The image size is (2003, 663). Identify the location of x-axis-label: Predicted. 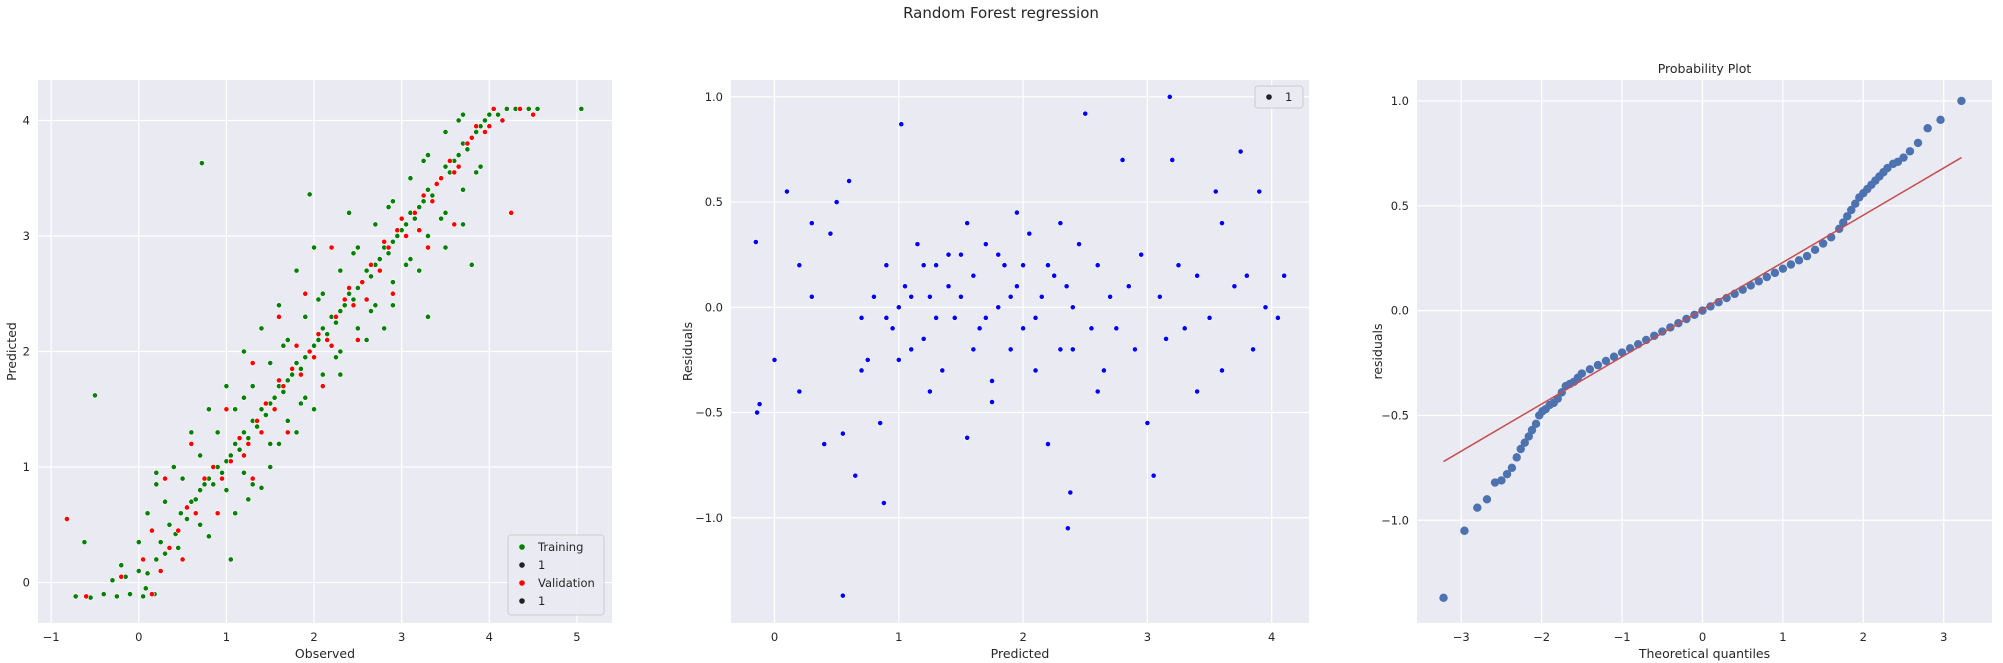
(1020, 653).